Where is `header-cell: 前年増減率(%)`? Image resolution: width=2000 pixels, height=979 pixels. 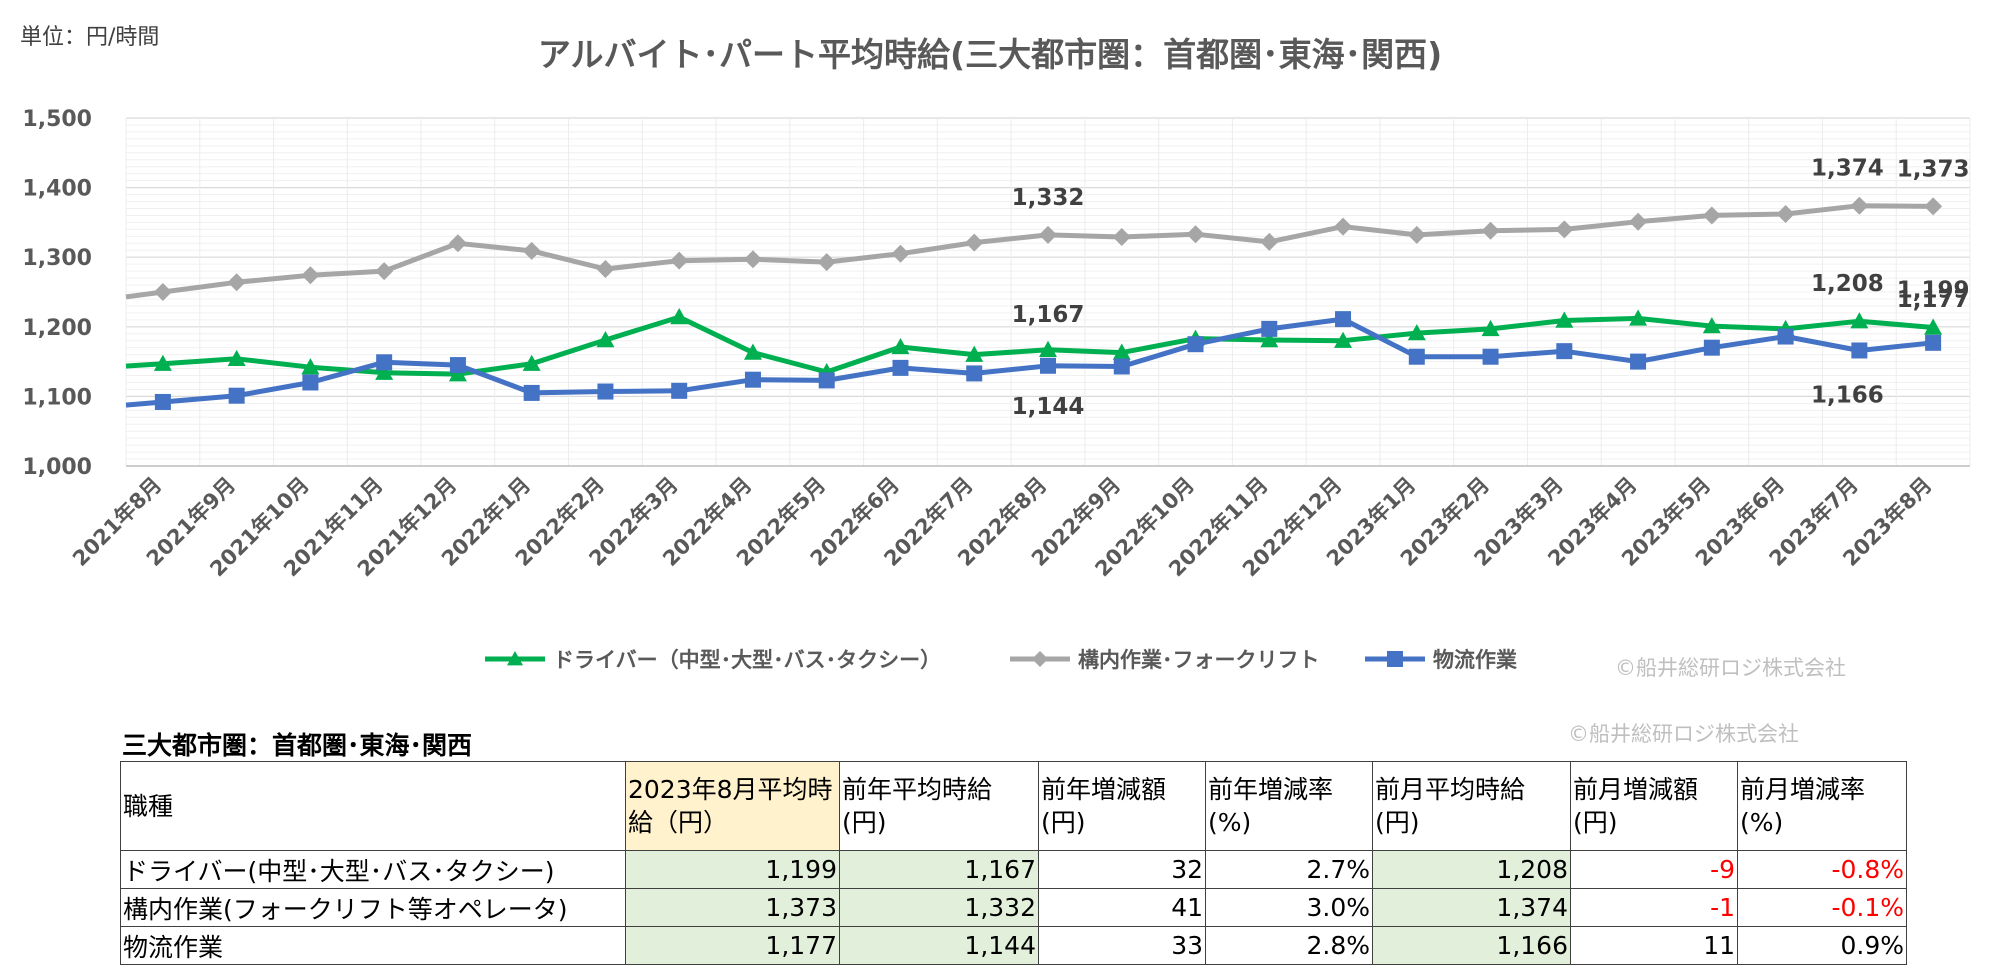 header-cell: 前年増減率(%) is located at coordinates (1289, 806).